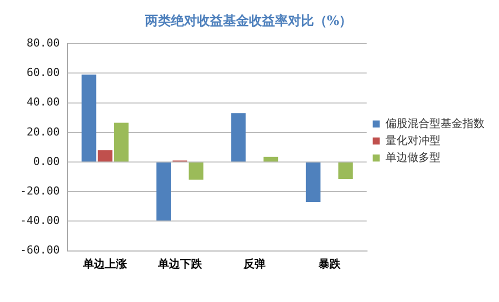 Image resolution: width=499 pixels, height=302 pixels. What do you see at coordinates (43, 43) in the screenshot?
I see `y-tick-label: 80.00` at bounding box center [43, 43].